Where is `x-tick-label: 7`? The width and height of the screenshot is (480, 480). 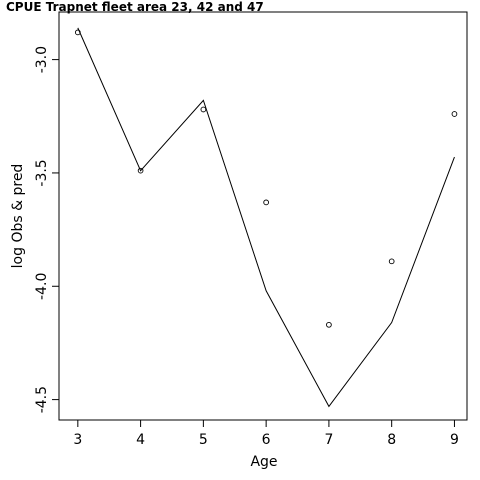 x-tick-label: 7 is located at coordinates (328, 440).